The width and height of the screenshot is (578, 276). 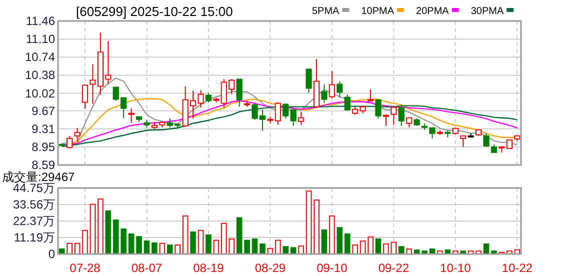 What do you see at coordinates (433, 11) in the screenshot?
I see `legend-label: 20PMA` at bounding box center [433, 11].